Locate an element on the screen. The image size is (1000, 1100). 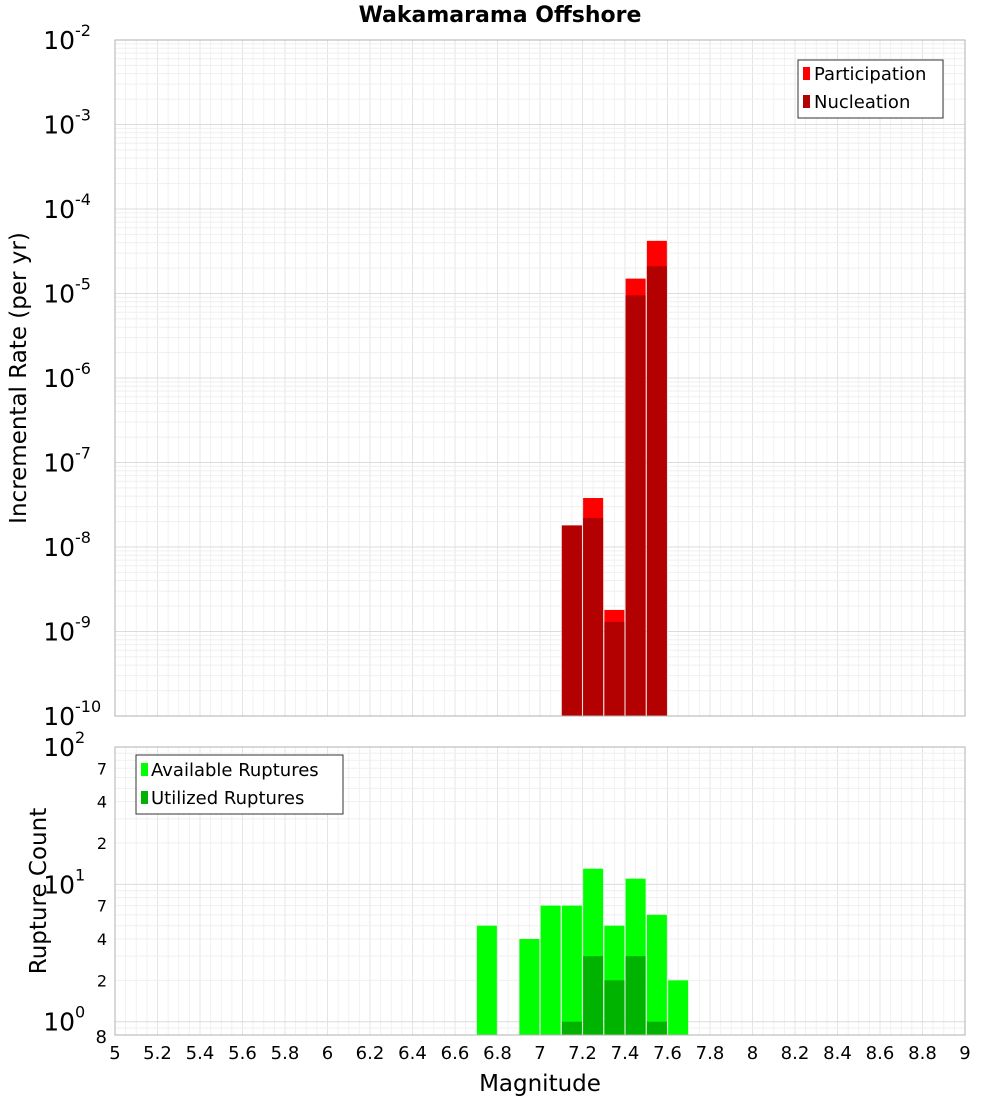
rate-y-tick-exponent: -6 is located at coordinates (83, 368).